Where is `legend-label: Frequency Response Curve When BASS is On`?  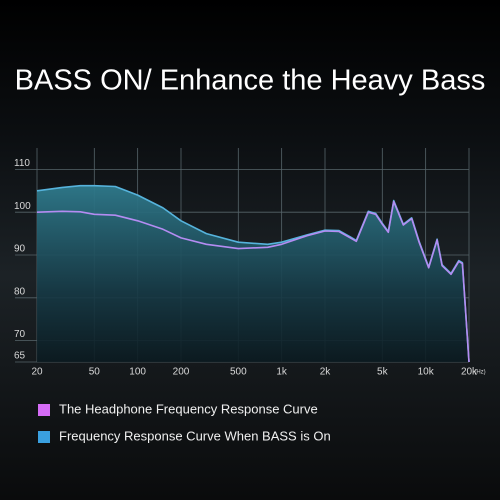 legend-label: Frequency Response Curve When BASS is On is located at coordinates (195, 435).